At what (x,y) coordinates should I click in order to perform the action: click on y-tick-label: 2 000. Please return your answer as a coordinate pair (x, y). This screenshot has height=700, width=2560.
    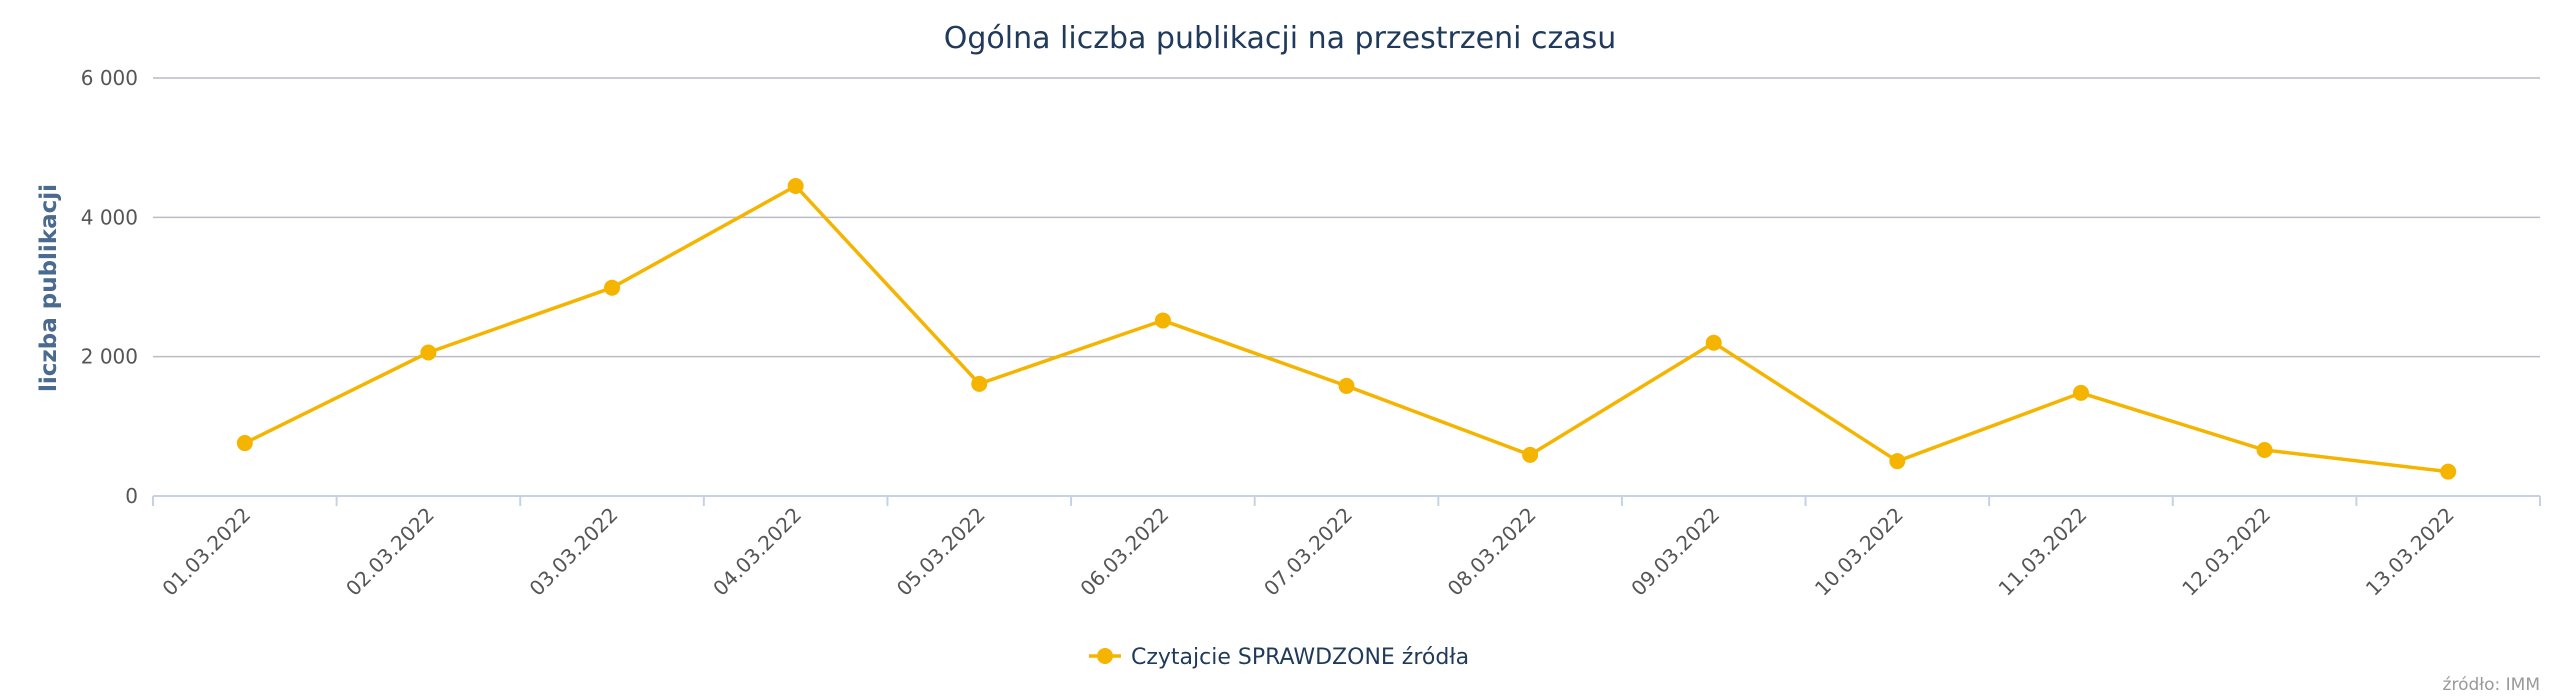
    Looking at the image, I should click on (109, 357).